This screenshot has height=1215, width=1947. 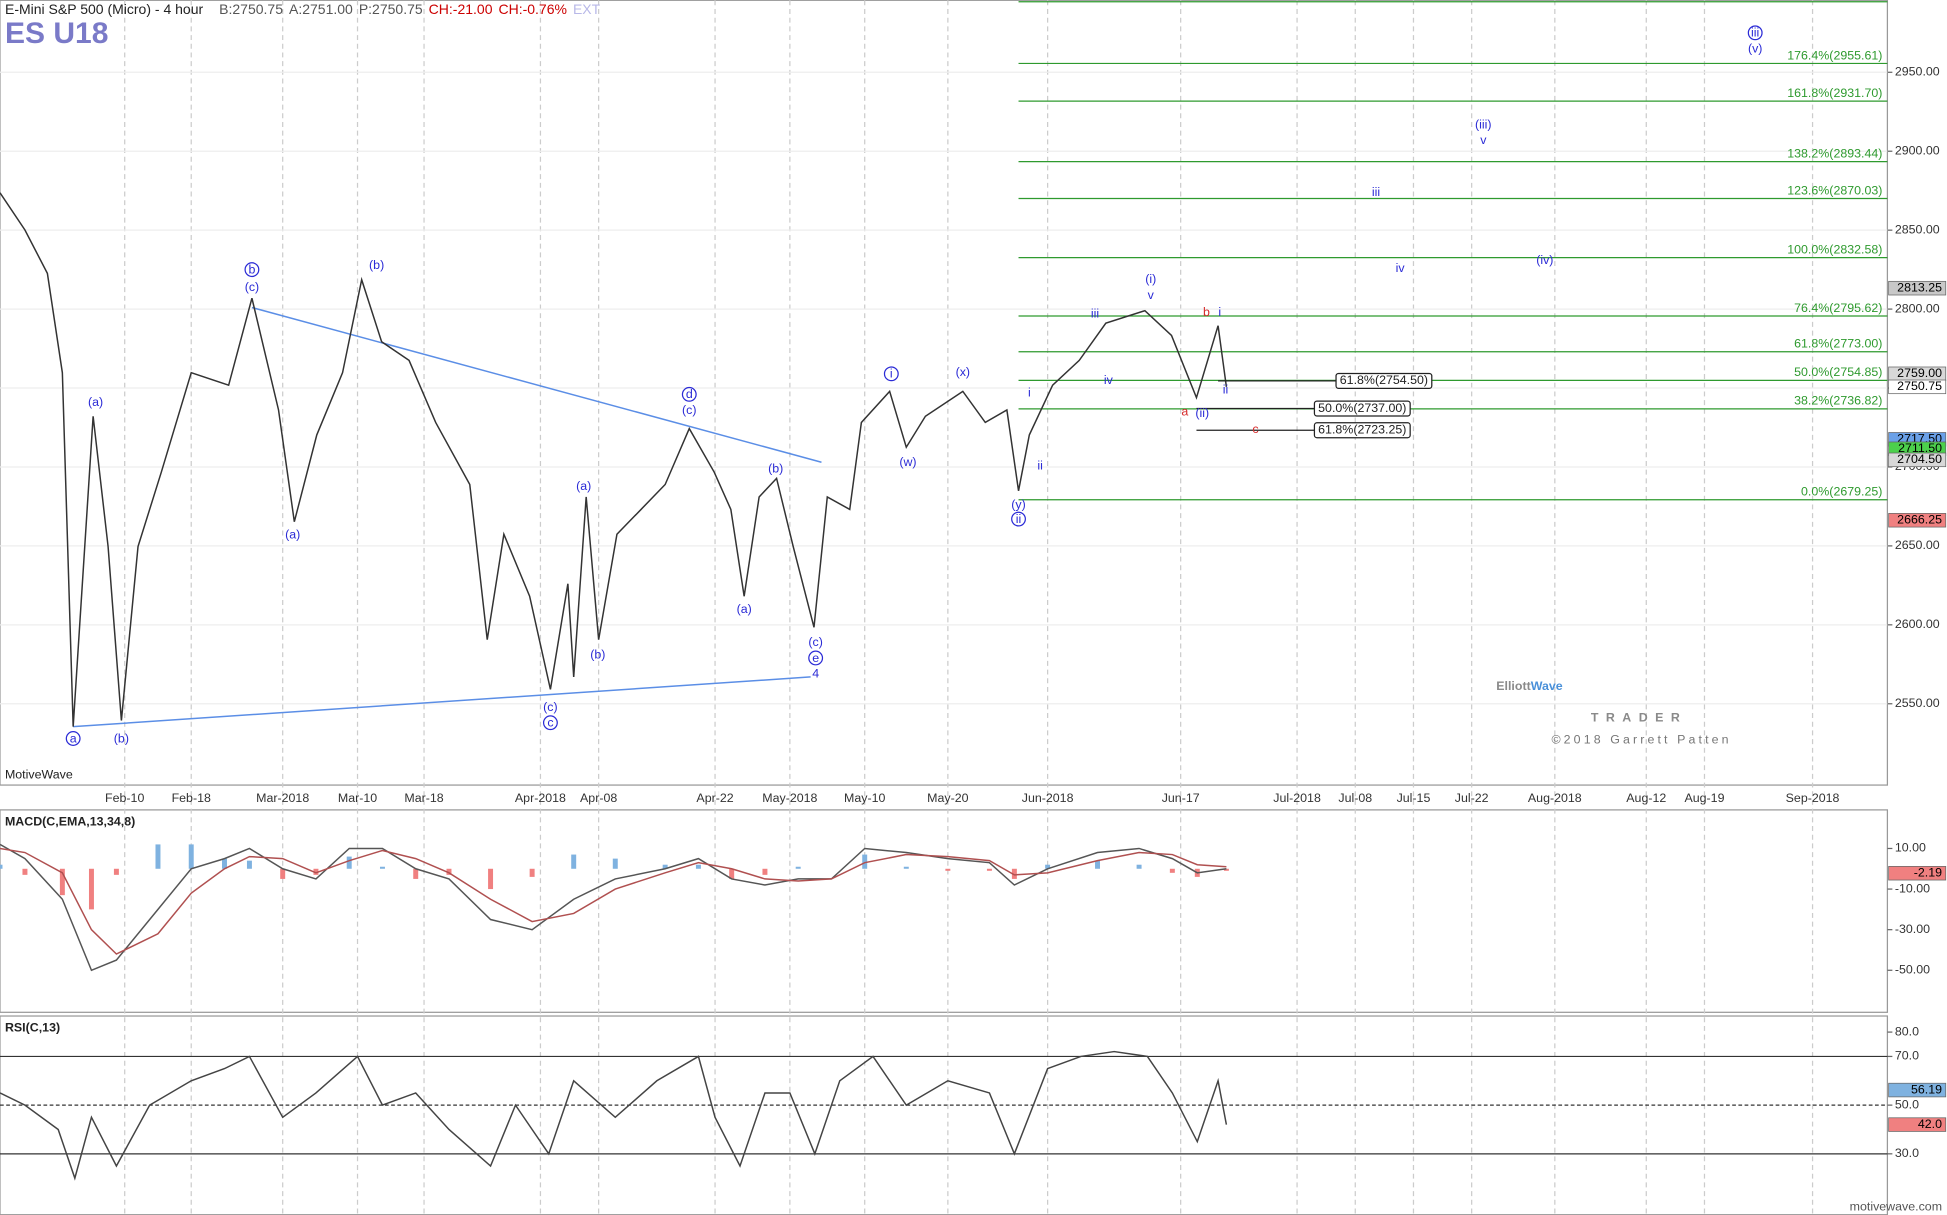 What do you see at coordinates (1920, 448) in the screenshot?
I see `price-tag-label: 2711.50` at bounding box center [1920, 448].